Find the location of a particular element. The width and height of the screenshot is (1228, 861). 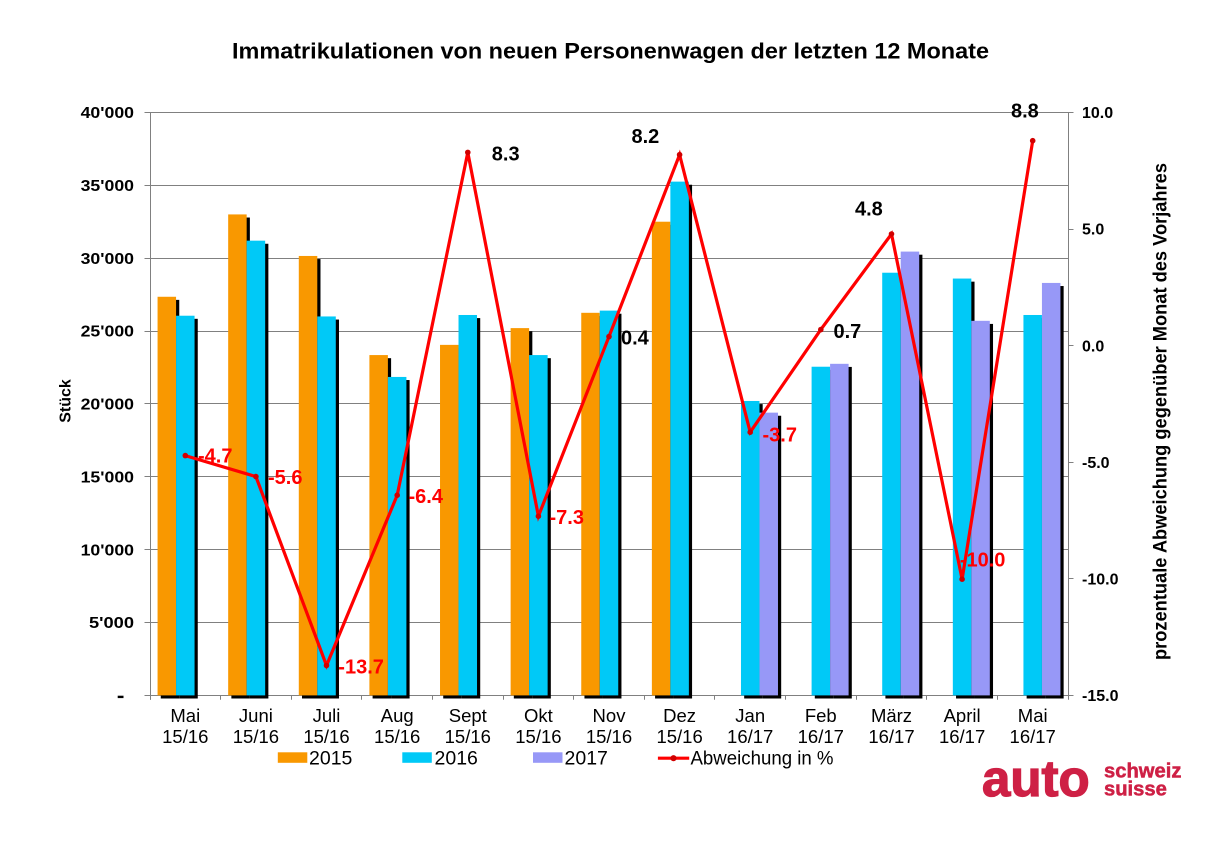

svg-text: Aug is located at coordinates (397, 715).